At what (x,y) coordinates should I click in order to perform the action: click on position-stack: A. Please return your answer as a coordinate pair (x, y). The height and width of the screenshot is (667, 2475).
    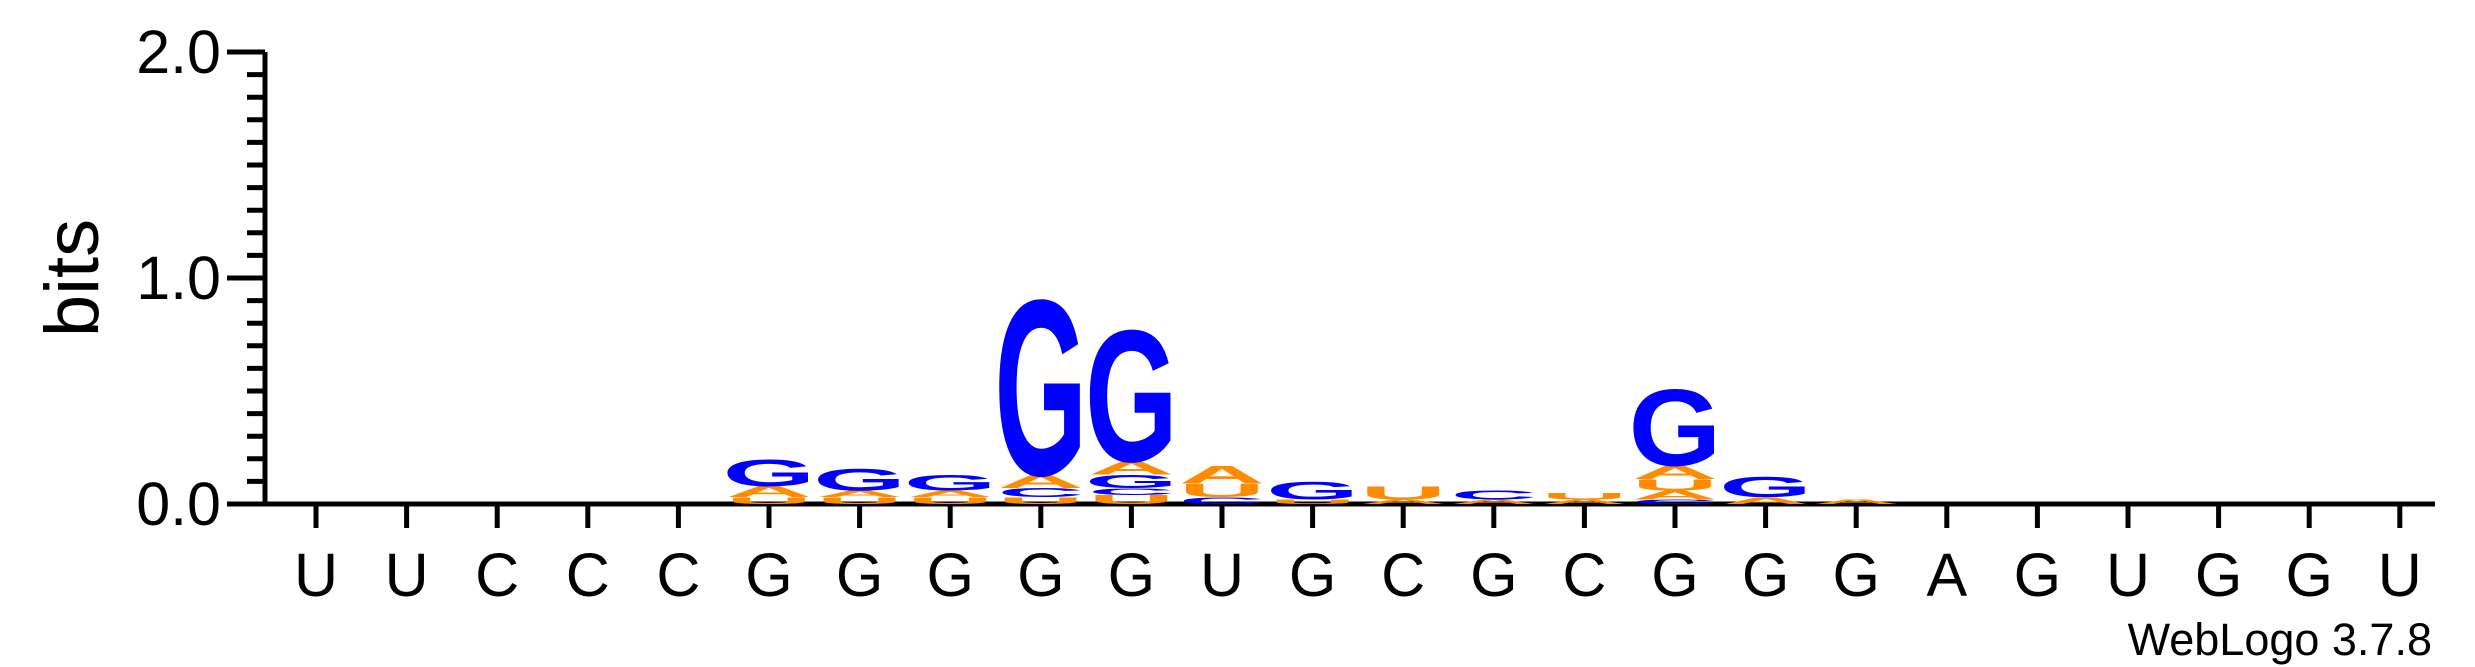
    Looking at the image, I should click on (1856, 501).